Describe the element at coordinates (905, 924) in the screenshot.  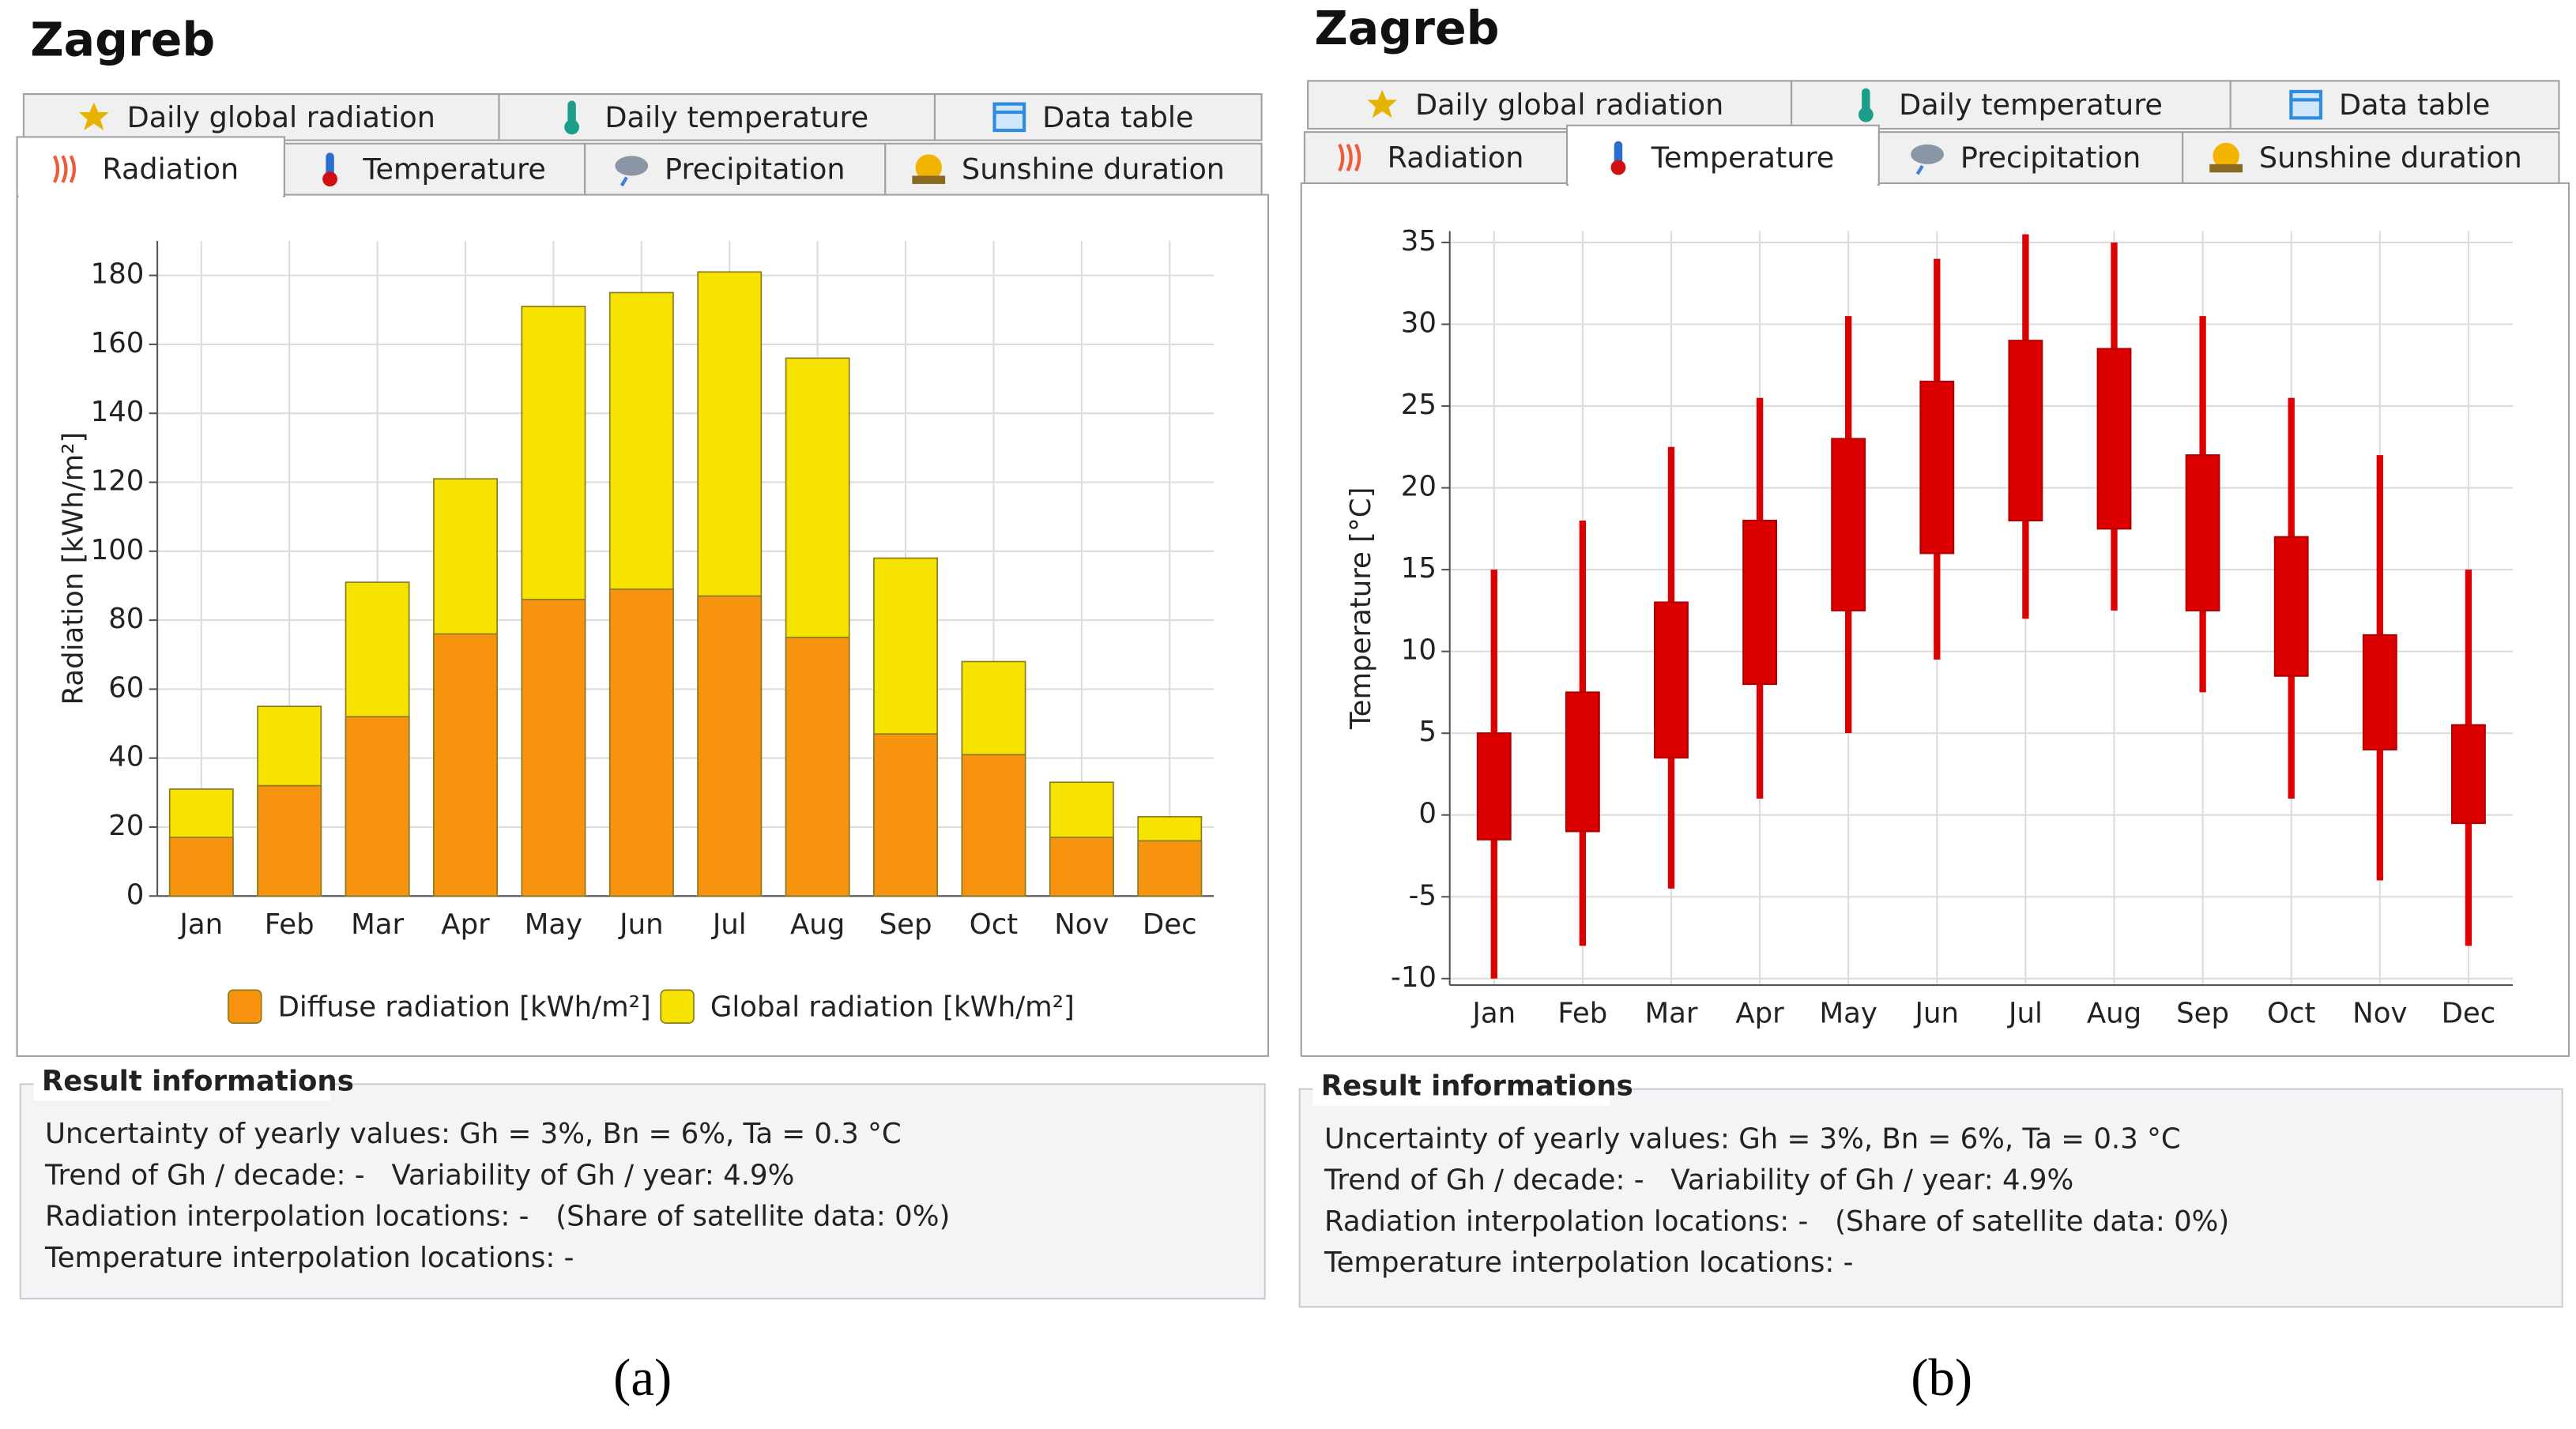
I see `x-tick-label: Sep` at that location.